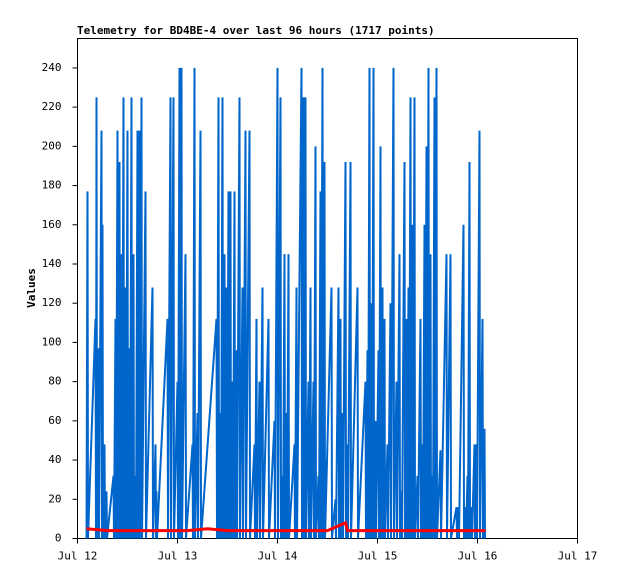  Describe the element at coordinates (54, 498) in the screenshot. I see `y-tick-label: 20` at that location.